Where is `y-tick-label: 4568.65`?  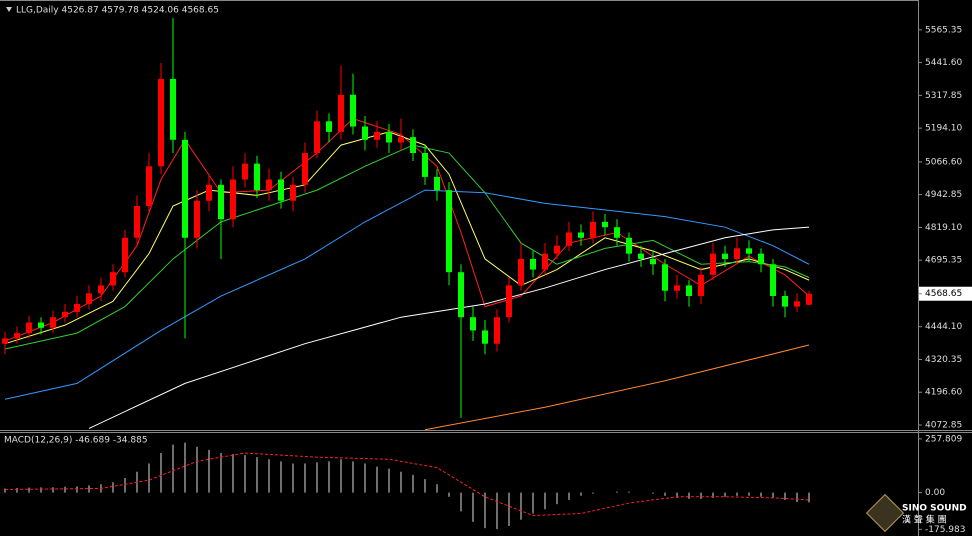
y-tick-label: 4568.65 is located at coordinates (943, 294).